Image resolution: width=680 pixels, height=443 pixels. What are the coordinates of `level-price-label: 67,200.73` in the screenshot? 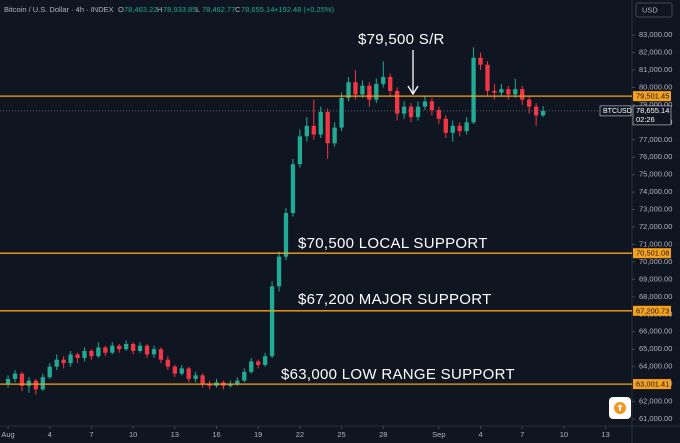 It's located at (652, 310).